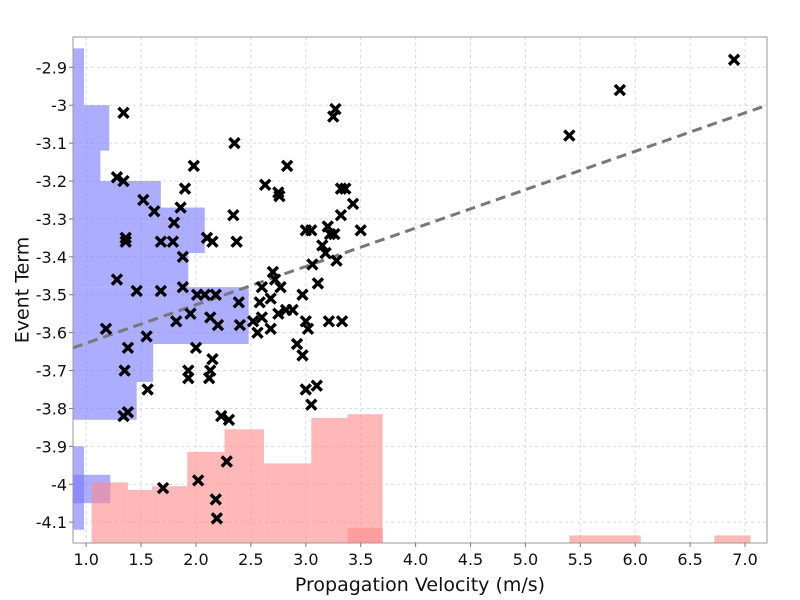 The image size is (800, 600). I want to click on x-tick-label: 5.0, so click(525, 559).